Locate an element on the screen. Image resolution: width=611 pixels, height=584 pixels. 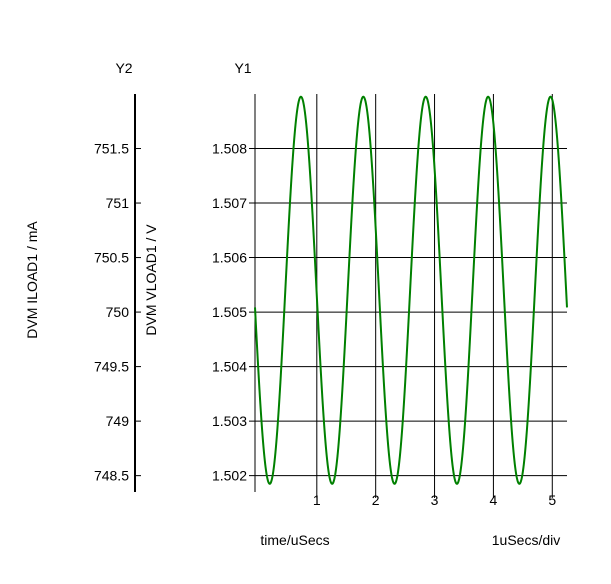
y1-tick-labels: 1.502 1.503 1.504 1.505 1.506 1.507 1.508 is located at coordinates (229, 312).